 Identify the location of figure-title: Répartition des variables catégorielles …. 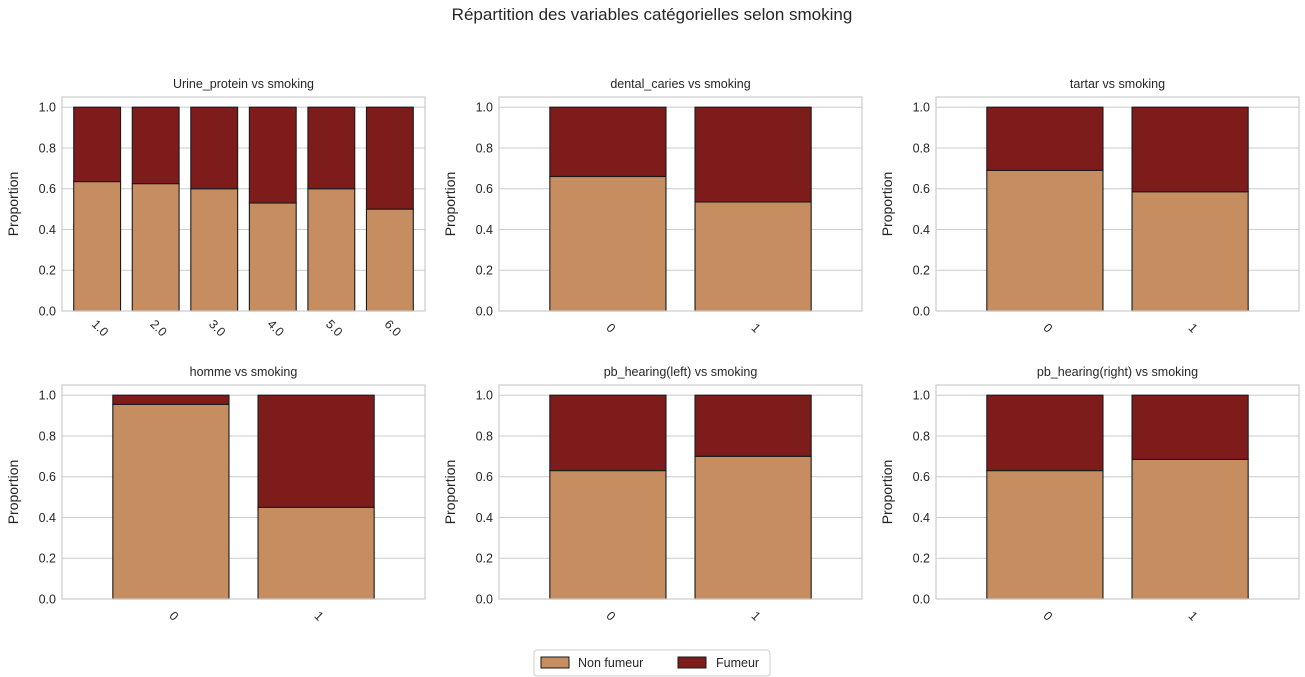
(652, 14).